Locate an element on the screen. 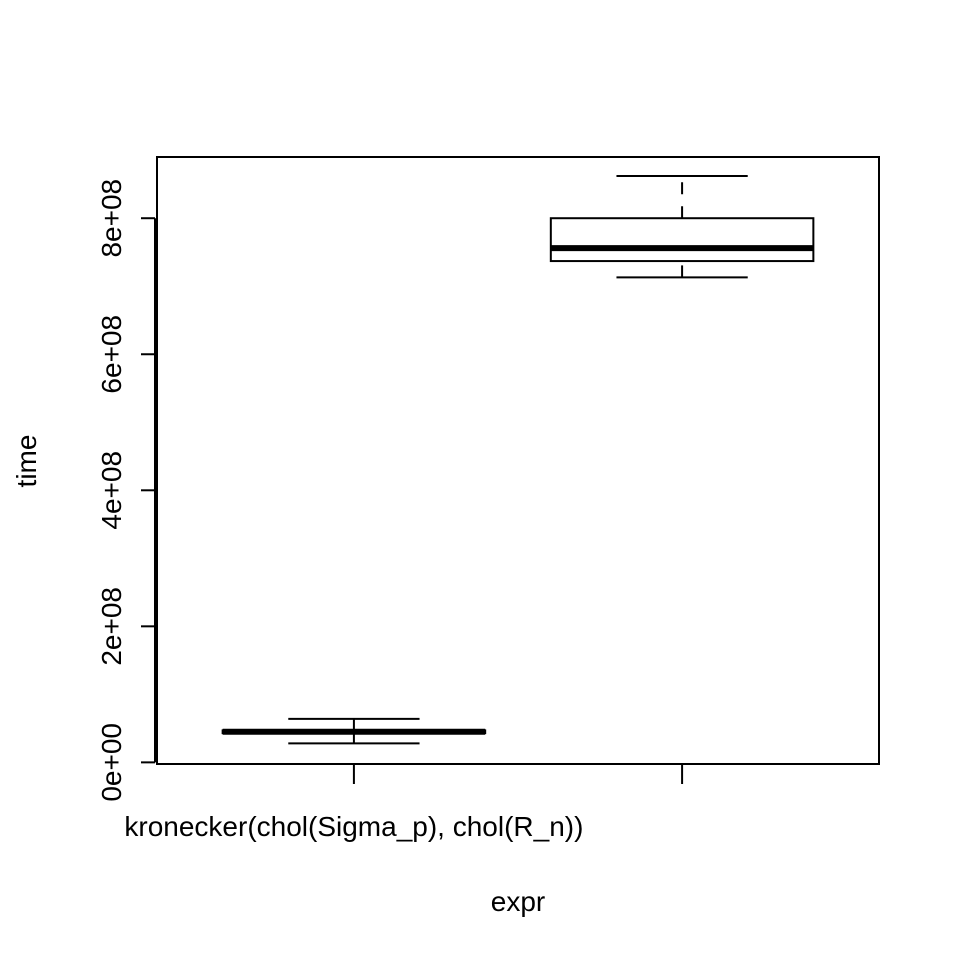 The width and height of the screenshot is (960, 960). y-axis: 0e+00 2e+08 4e+08 6e+08 8e+08 is located at coordinates (126, 490).